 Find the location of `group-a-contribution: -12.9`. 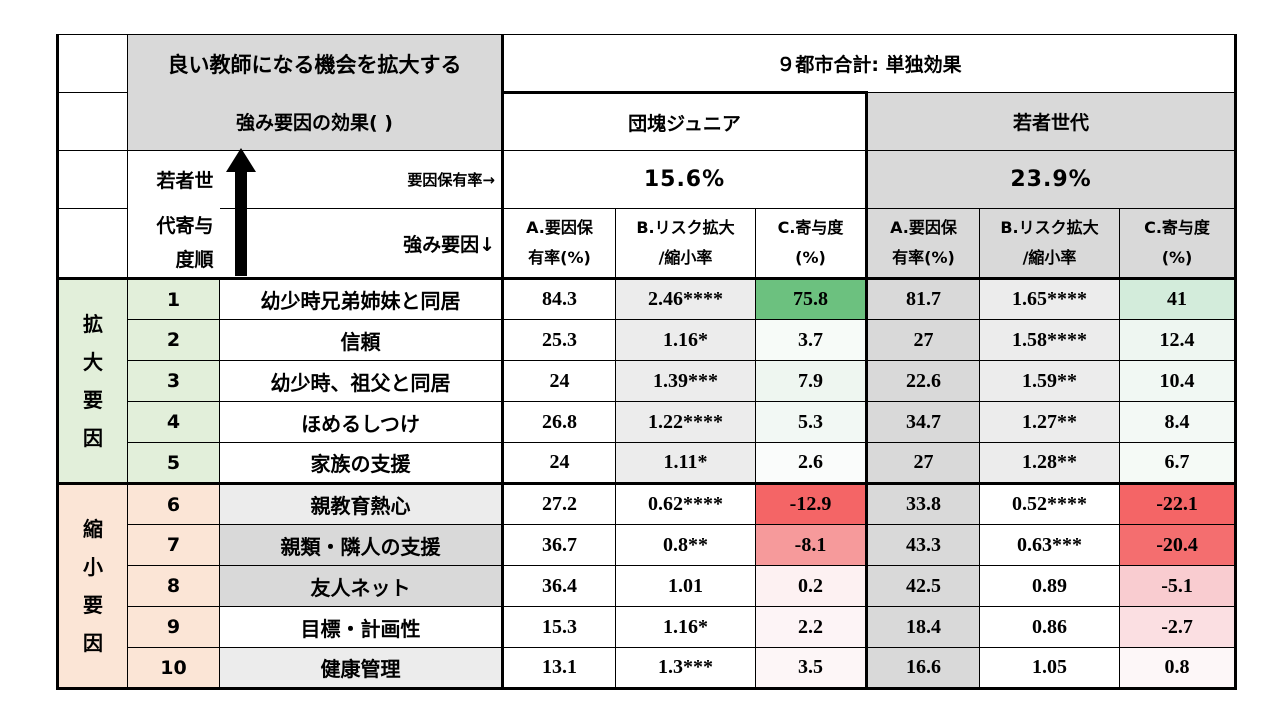

group-a-contribution: -12.9 is located at coordinates (811, 503).